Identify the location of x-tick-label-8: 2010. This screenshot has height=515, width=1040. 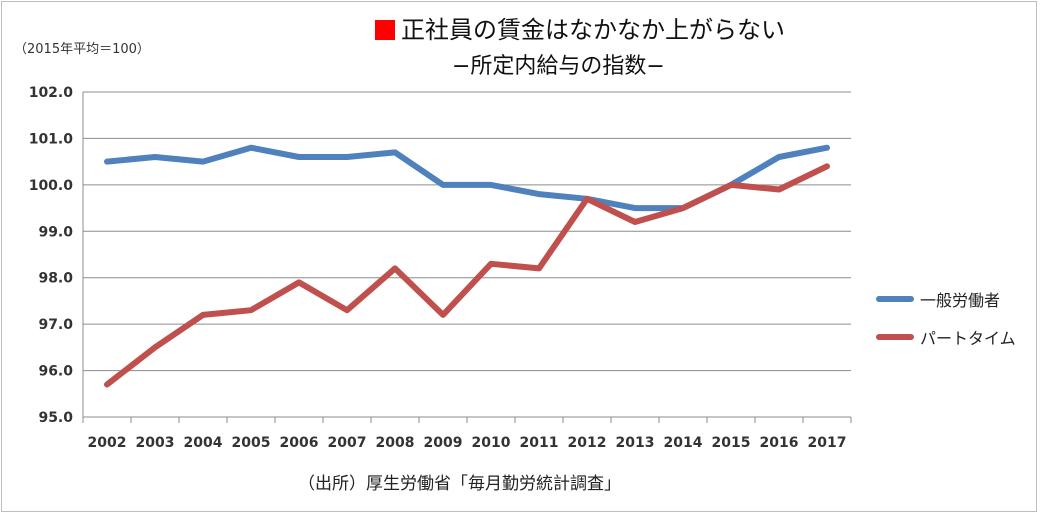
(491, 443).